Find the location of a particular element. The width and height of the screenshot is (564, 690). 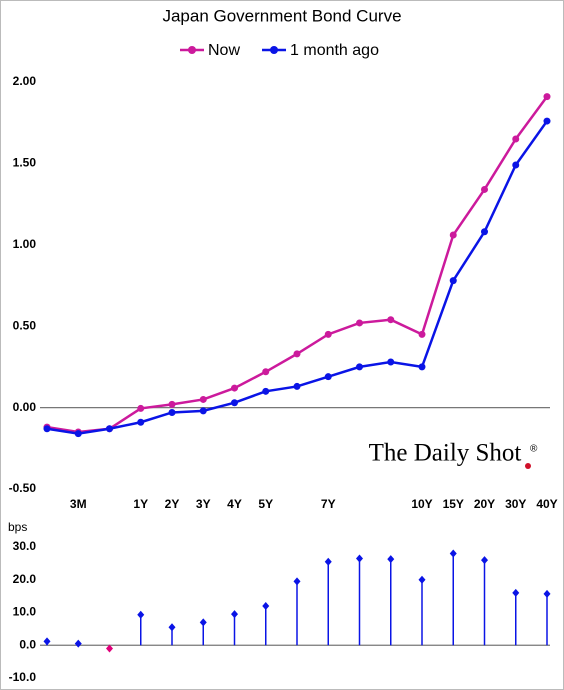

y-tick-label: 0.0 is located at coordinates (27, 644).